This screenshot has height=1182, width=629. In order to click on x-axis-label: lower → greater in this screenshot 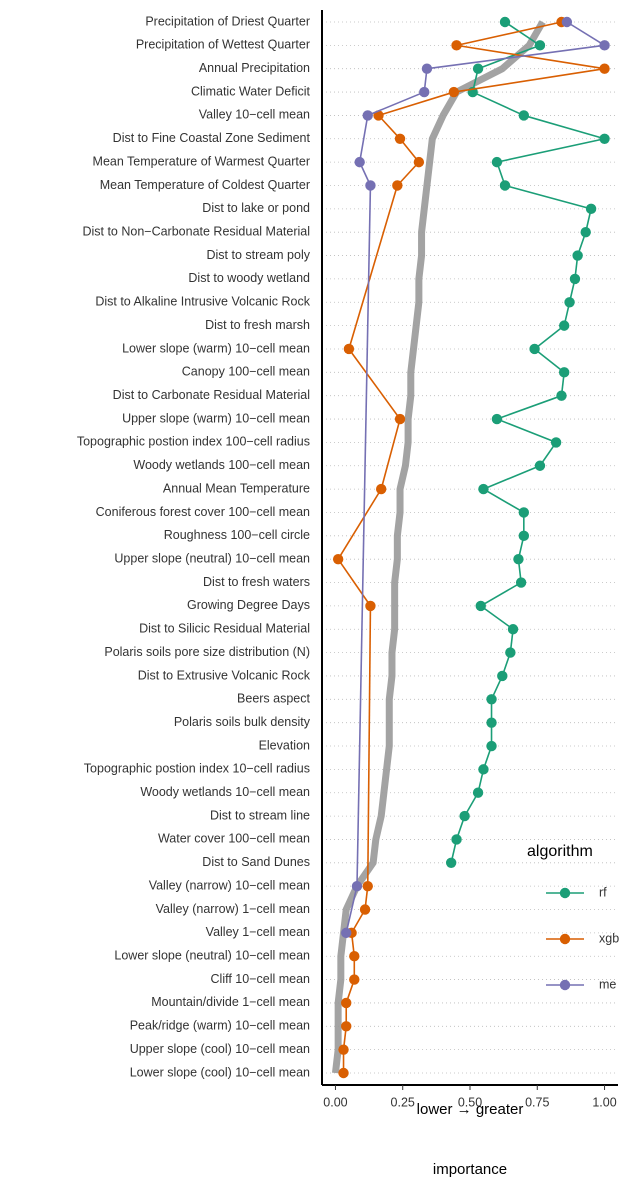, I will do `click(470, 1109)`.